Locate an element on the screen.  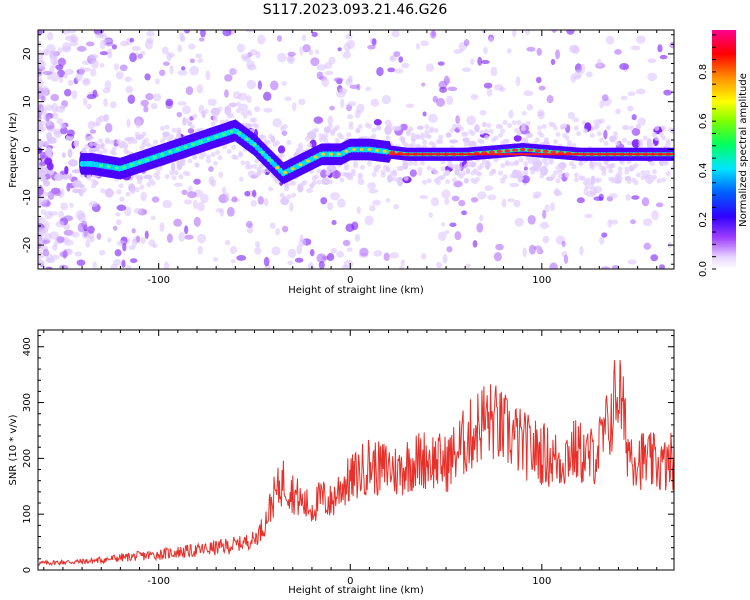
spectrogram-ytick-label: -20 is located at coordinates (27, 245).